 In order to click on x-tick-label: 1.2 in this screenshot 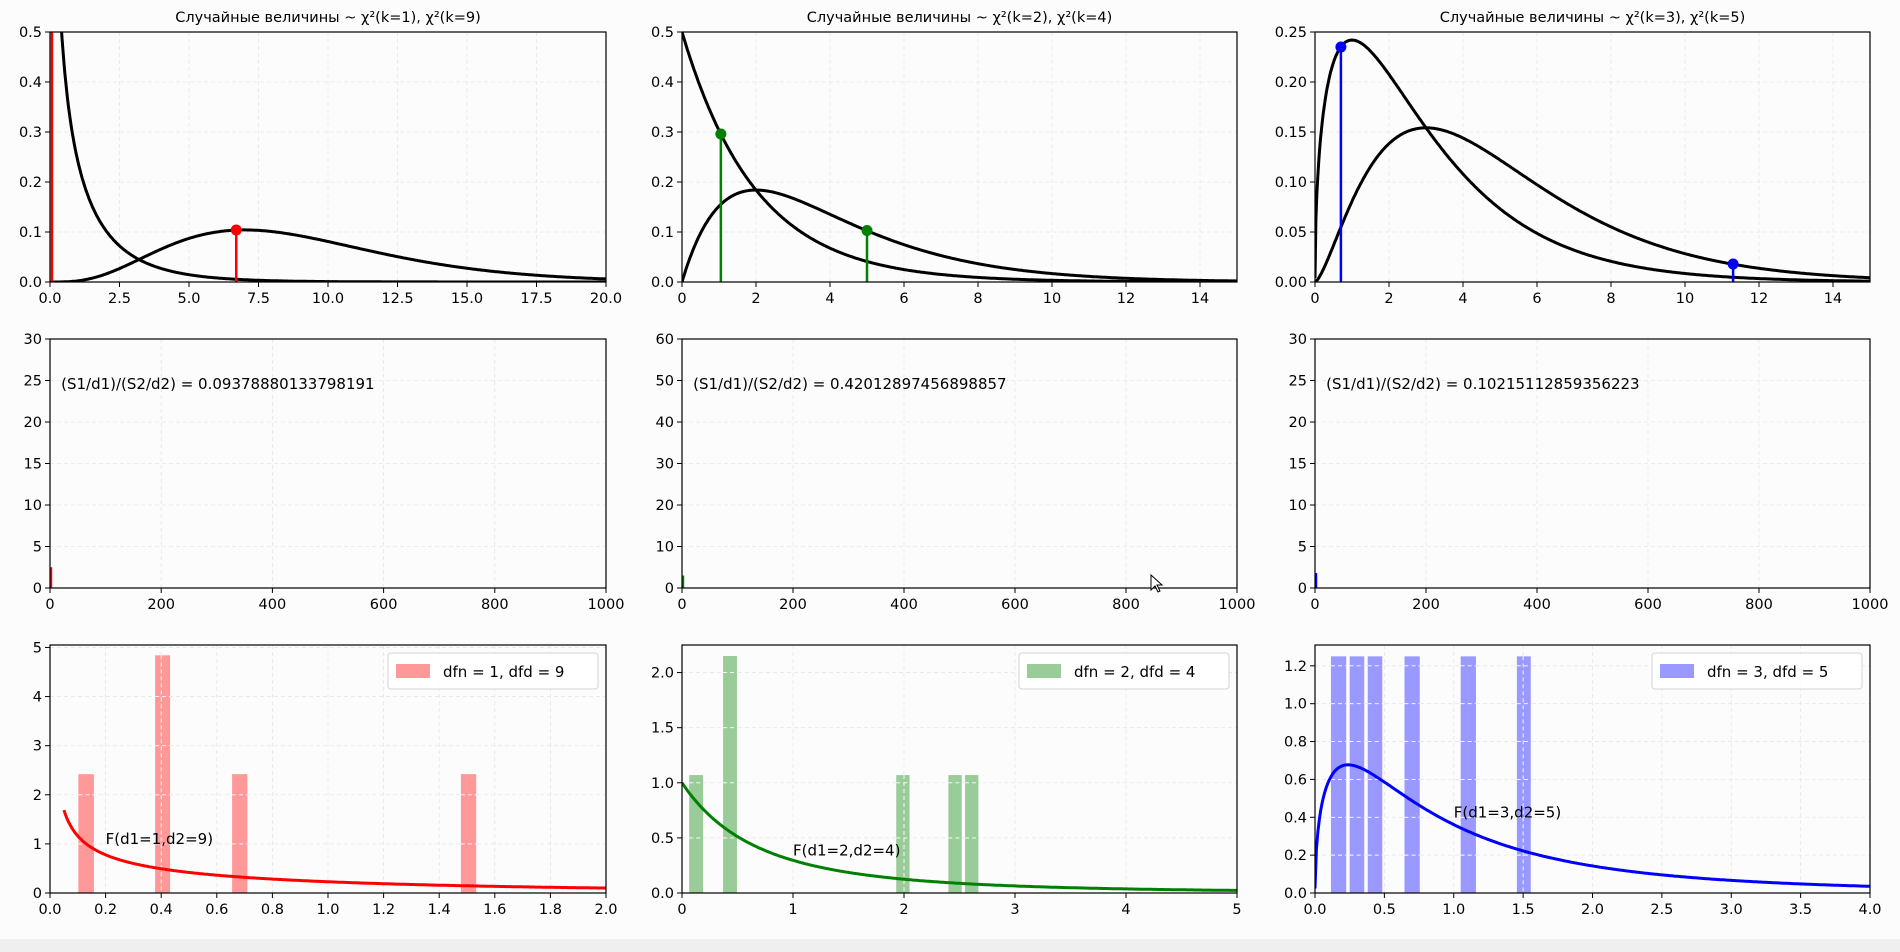, I will do `click(383, 910)`.